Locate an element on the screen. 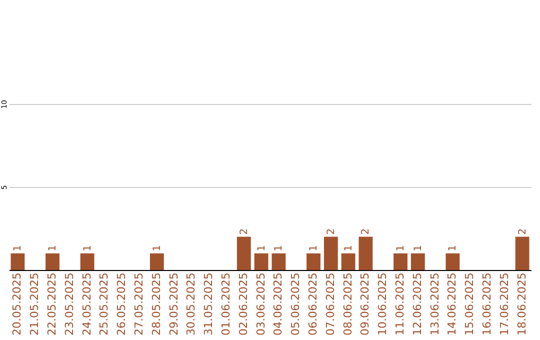 This screenshot has width=540, height=340. x-tick-label: 11.06.2025 is located at coordinates (400, 304).